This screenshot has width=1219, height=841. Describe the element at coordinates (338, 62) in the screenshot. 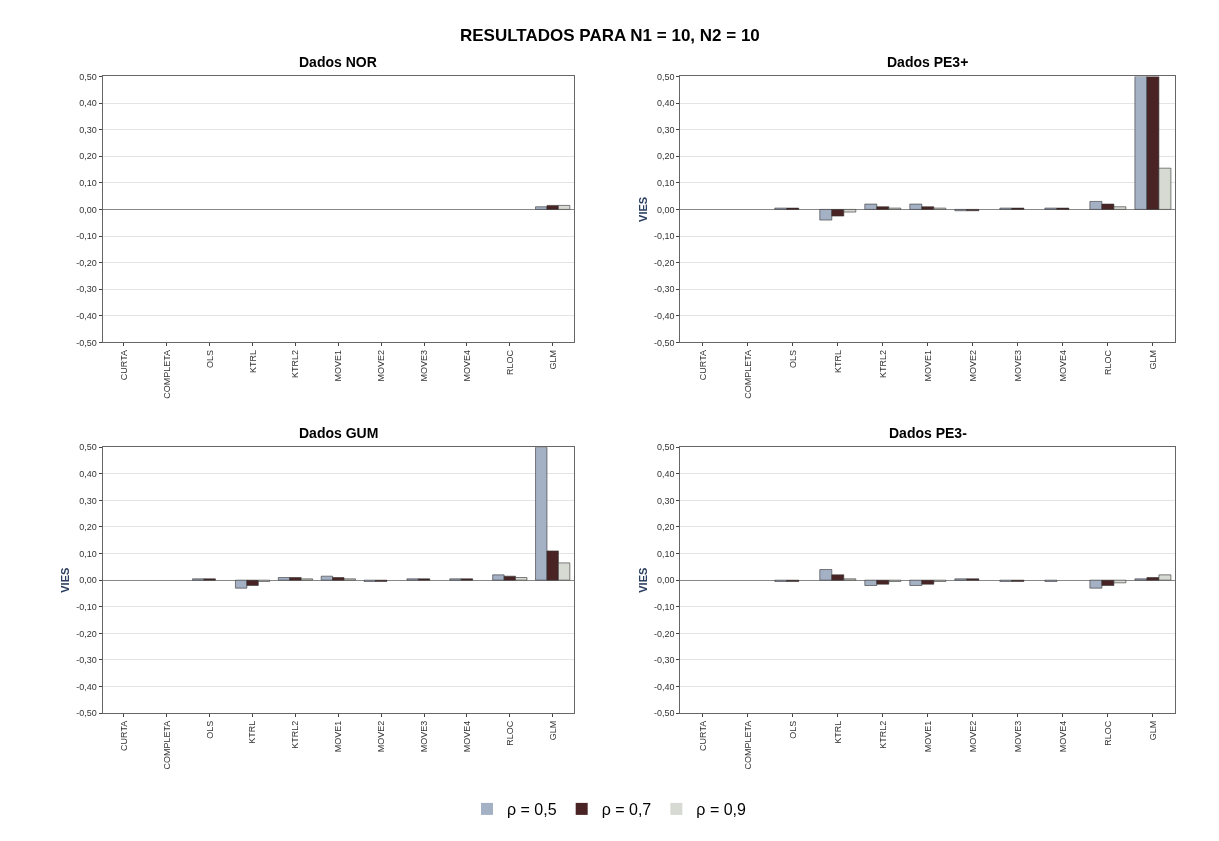

I see `chart-title: Dados NOR` at that location.